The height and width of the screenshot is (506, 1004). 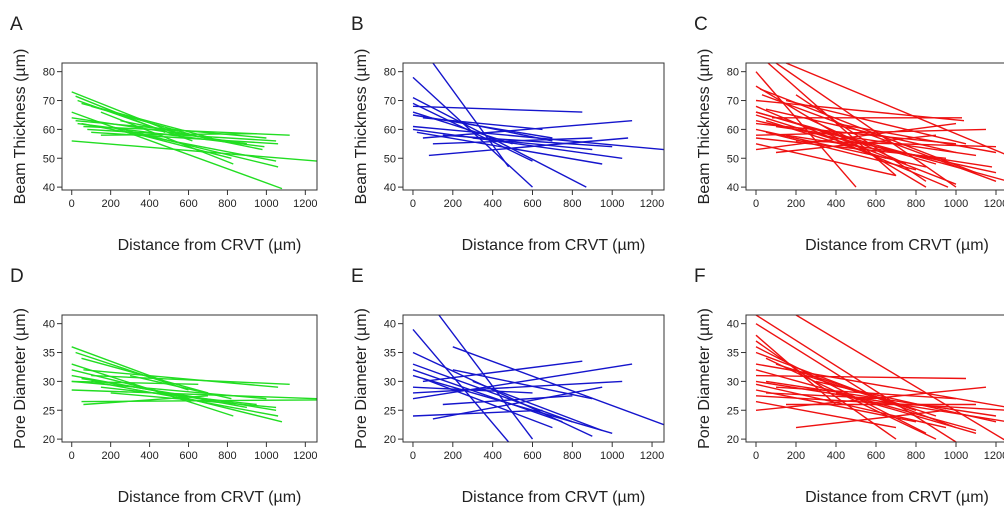 What do you see at coordinates (733, 440) in the screenshot?
I see `y-tick-label: 20` at bounding box center [733, 440].